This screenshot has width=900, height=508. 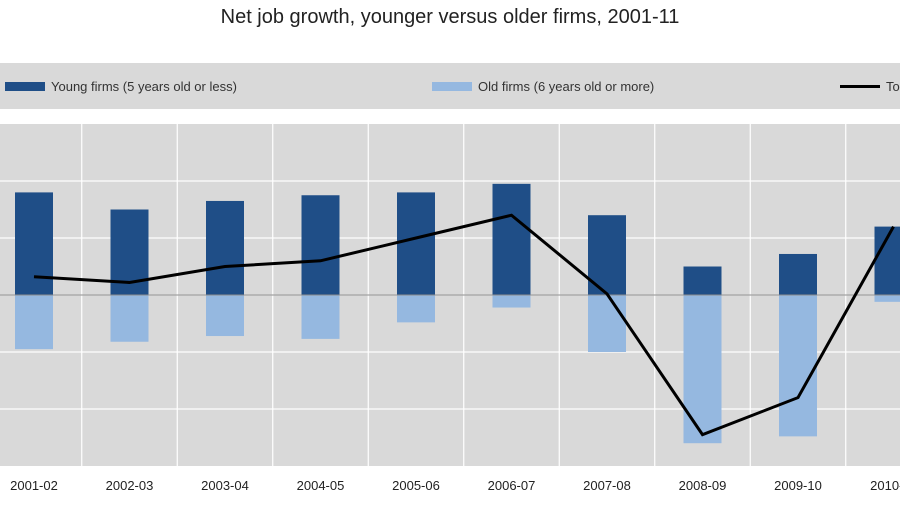 What do you see at coordinates (703, 485) in the screenshot?
I see `x-tick-label-2008-09: 2008-09` at bounding box center [703, 485].